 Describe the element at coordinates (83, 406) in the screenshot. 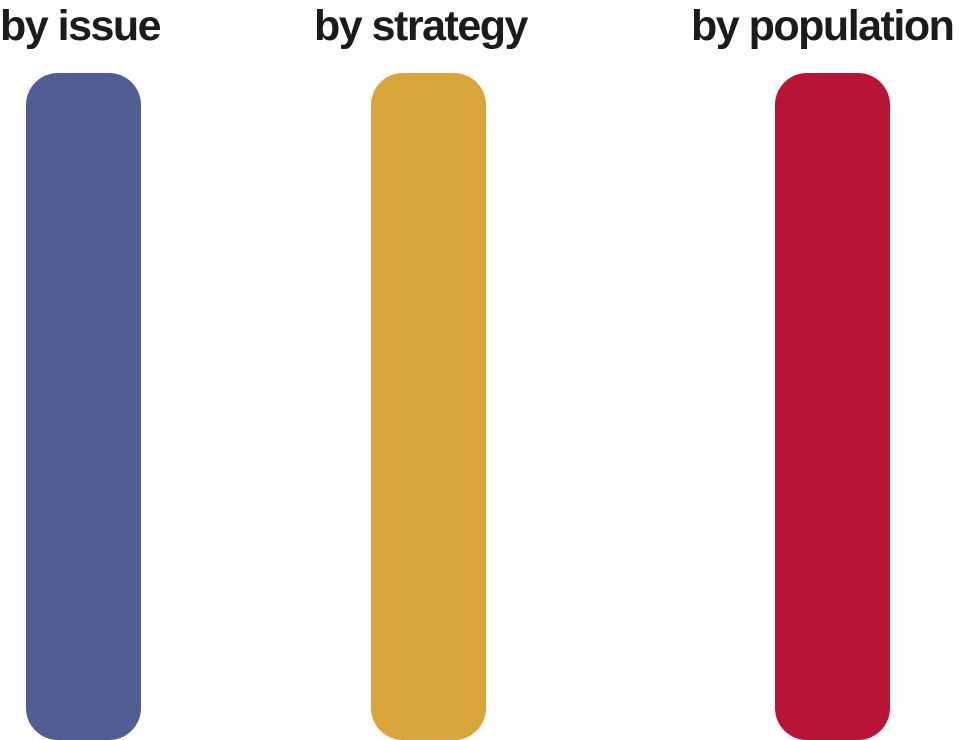

I see `bar-issue` at that location.